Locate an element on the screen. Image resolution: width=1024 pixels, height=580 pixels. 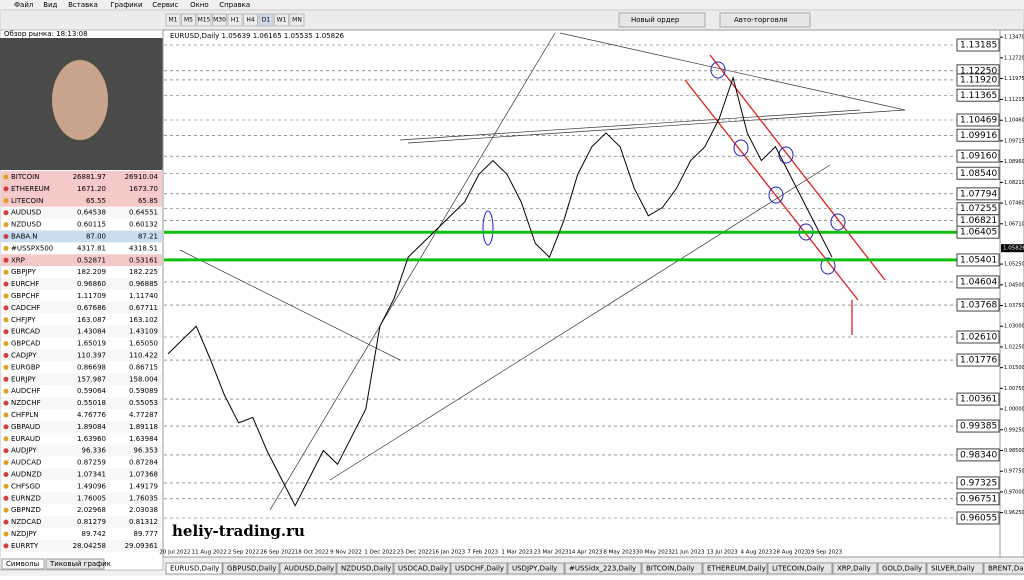
chart-tab-label: XRP,Daily is located at coordinates (854, 569).